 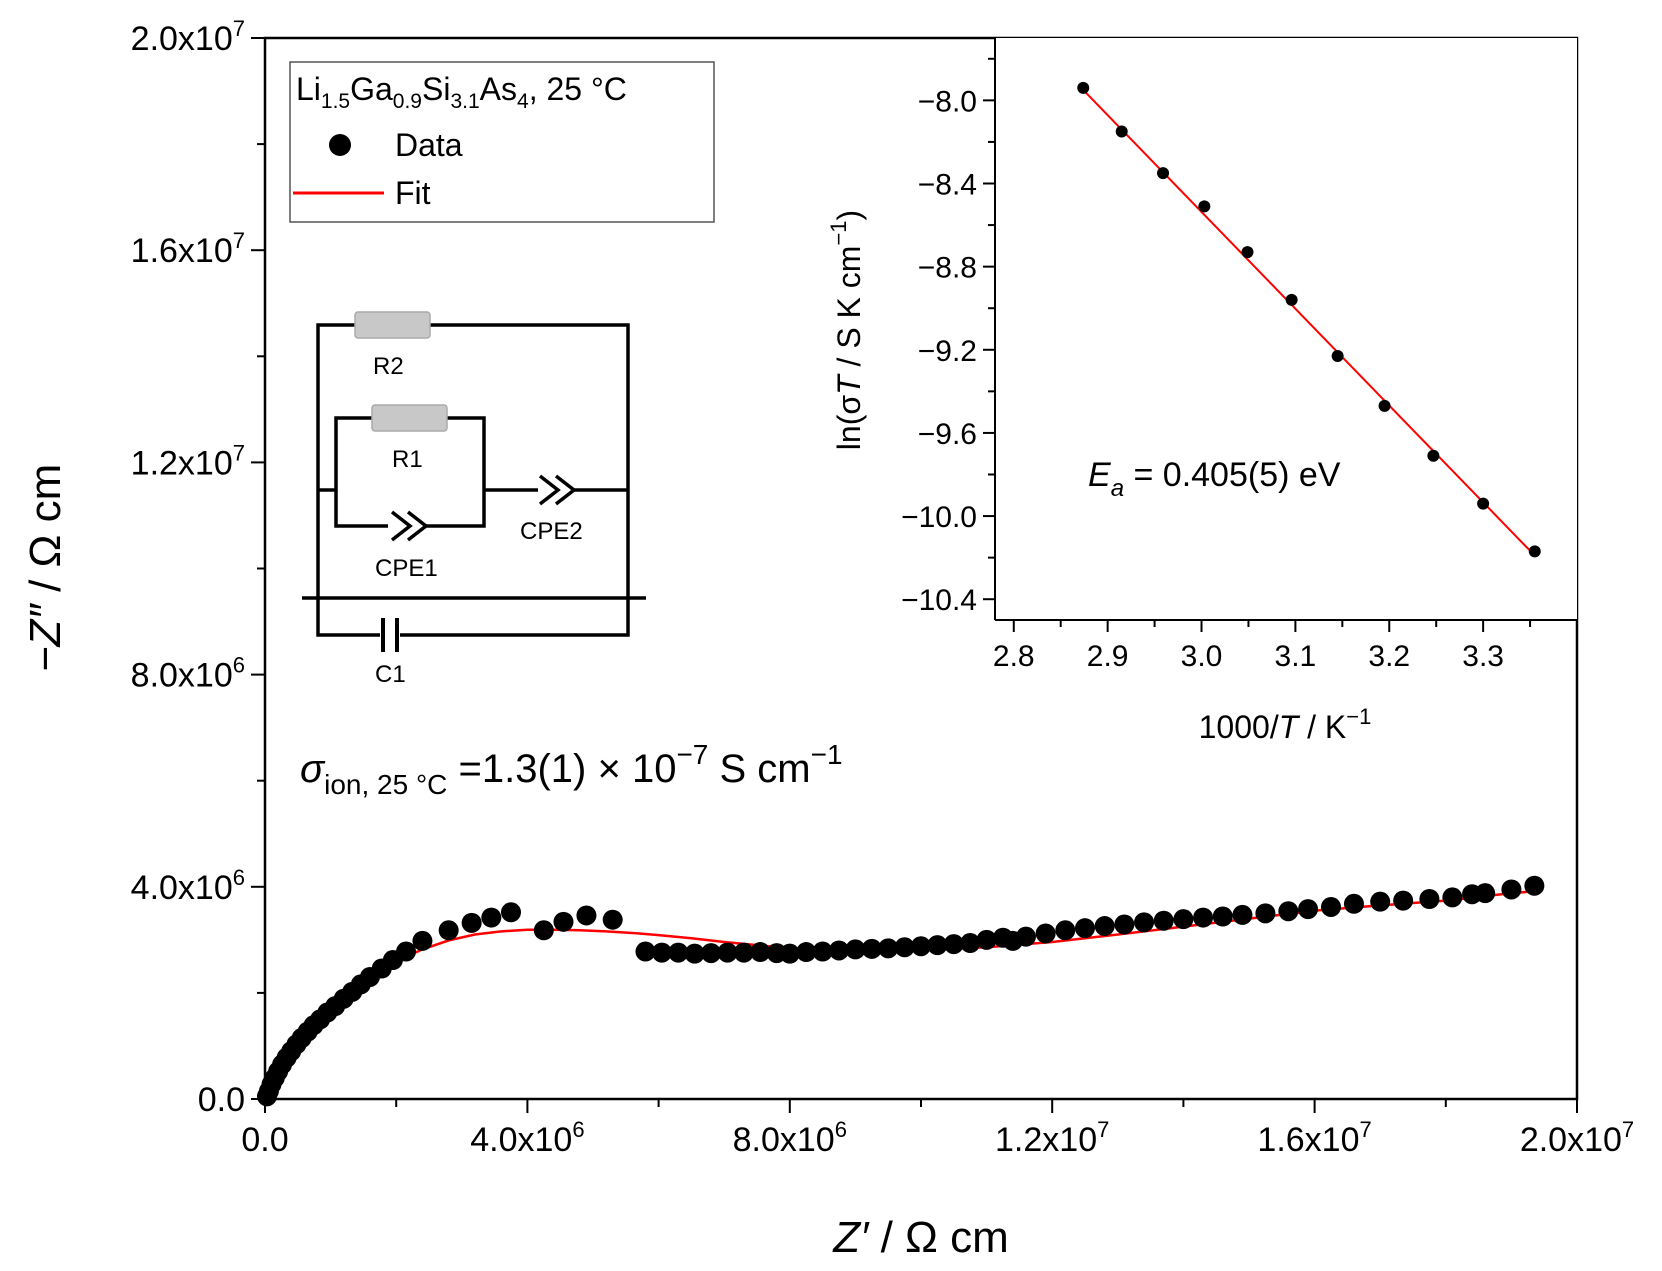 What do you see at coordinates (527, 1138) in the screenshot?
I see `x-tick-label: 4.0x10⁶` at bounding box center [527, 1138].